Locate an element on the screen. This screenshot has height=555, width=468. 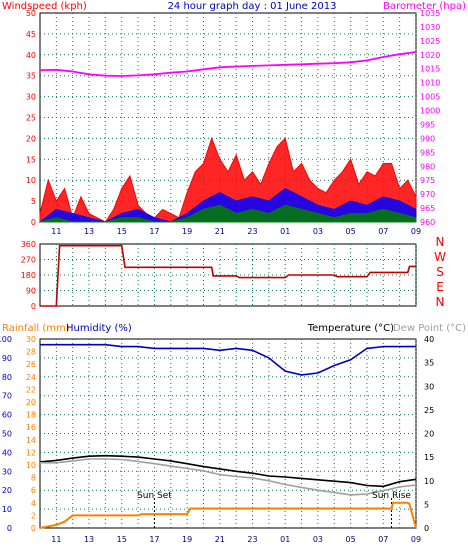
windspeed-y-tick: 20 is located at coordinates (31, 138).